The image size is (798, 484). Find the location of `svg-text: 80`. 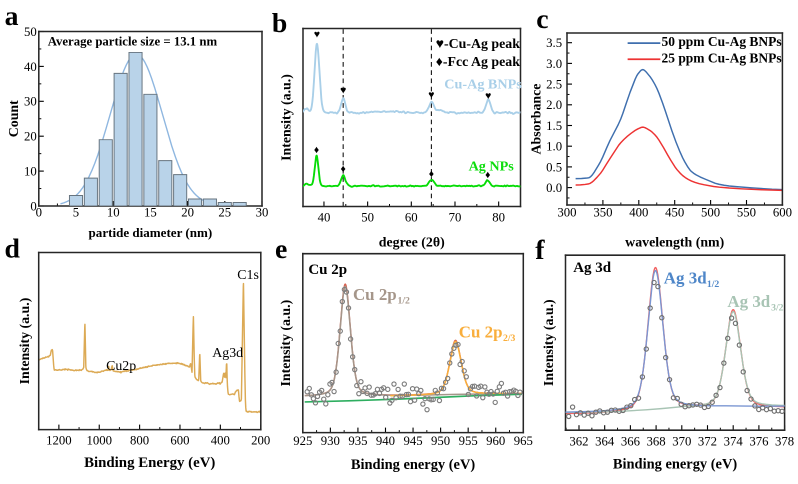

svg-text: 80 is located at coordinates (498, 218).